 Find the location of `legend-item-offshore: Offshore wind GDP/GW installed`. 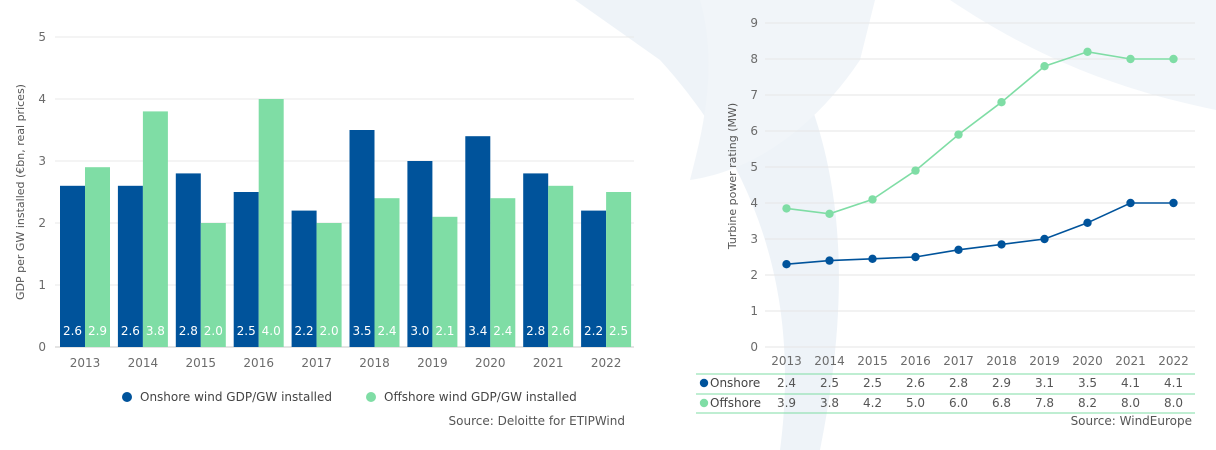

legend-item-offshore: Offshore wind GDP/GW installed is located at coordinates (471, 397).